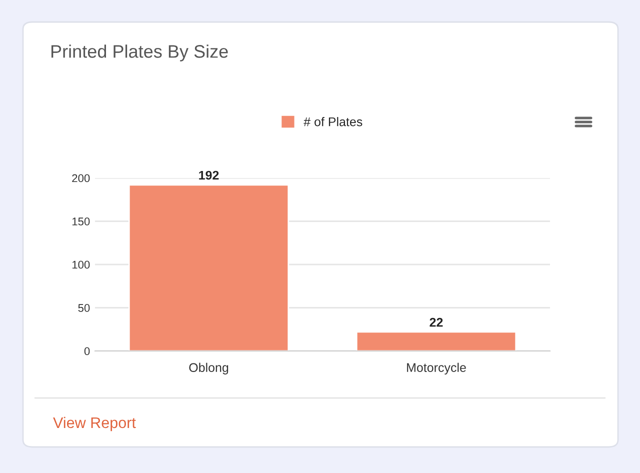  What do you see at coordinates (81, 264) in the screenshot?
I see `y-tick-label: 100` at bounding box center [81, 264].